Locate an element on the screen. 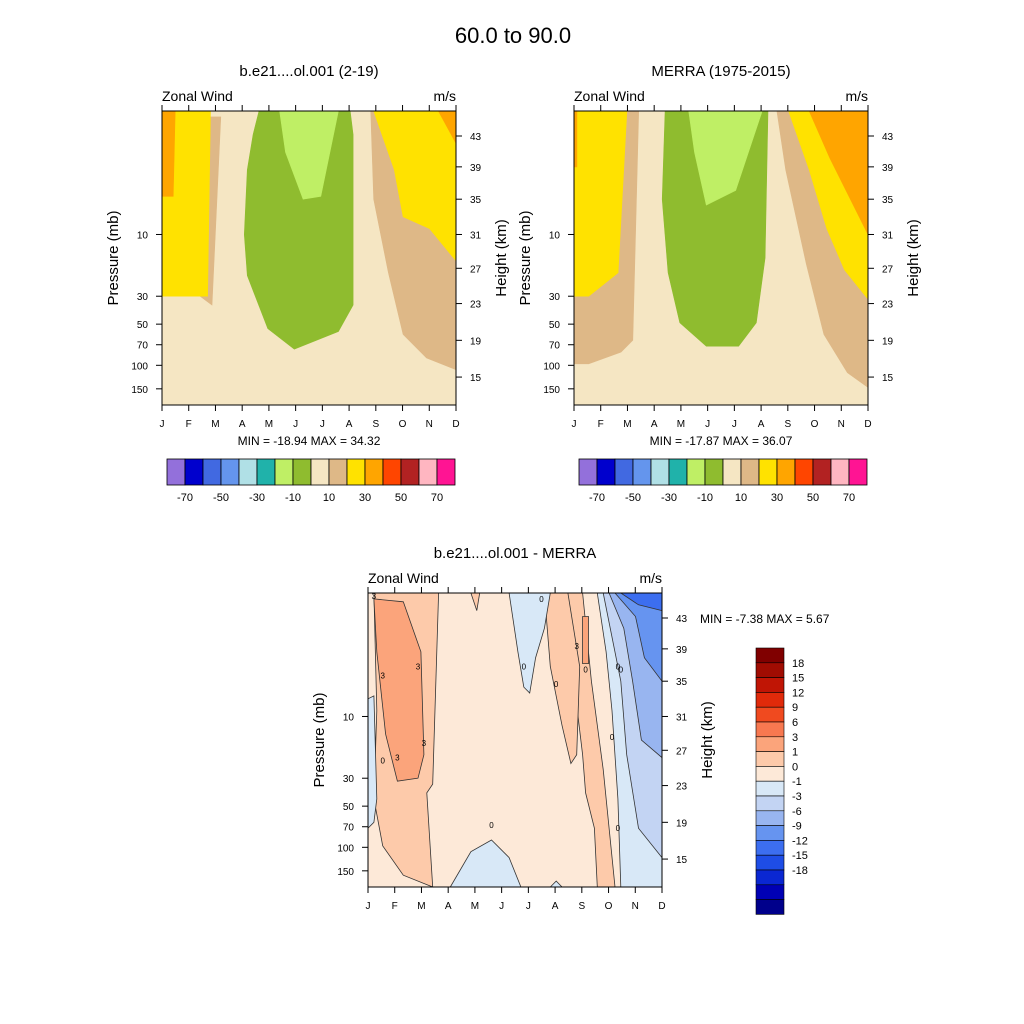 The height and width of the screenshot is (1024, 1024). x-tick-label: D is located at coordinates (867, 424).